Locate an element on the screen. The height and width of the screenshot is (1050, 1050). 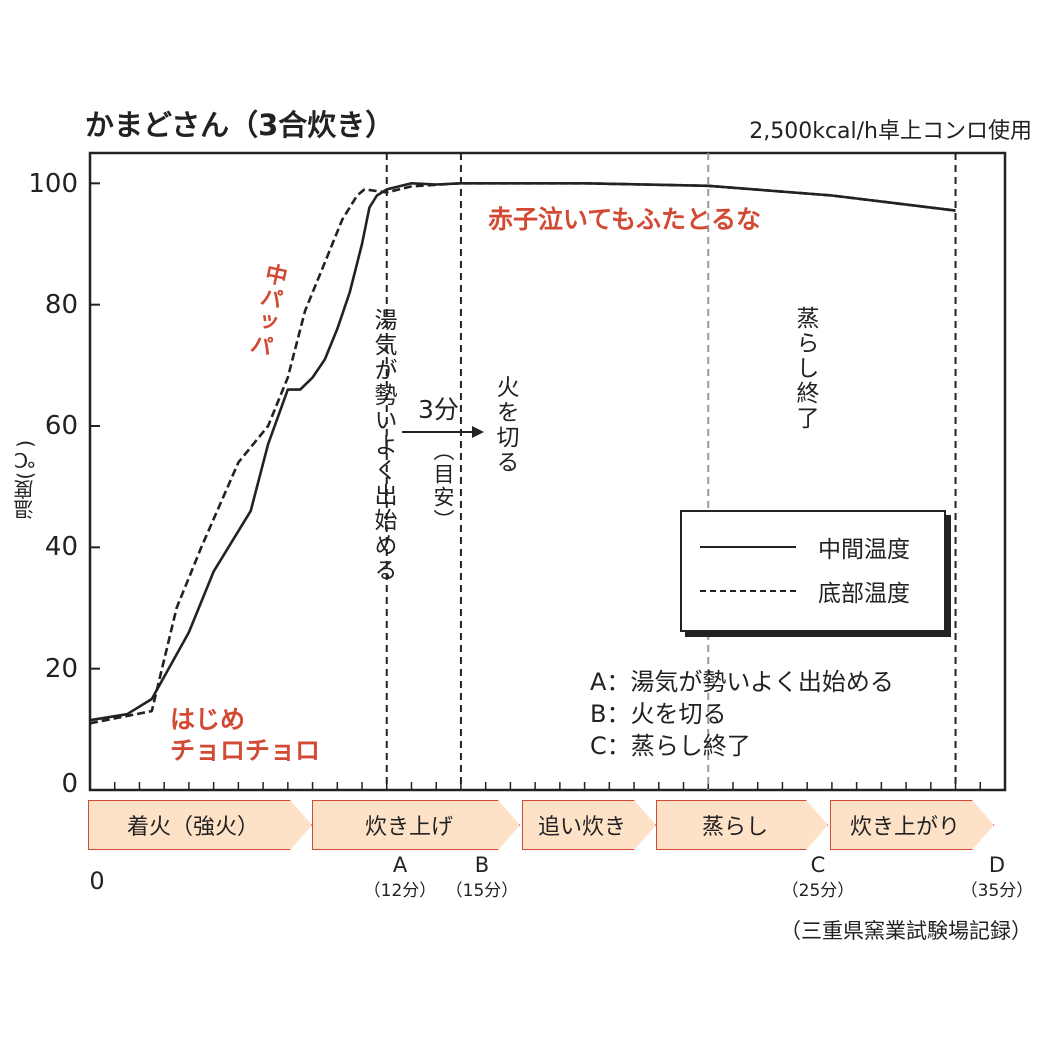
y-tick-label: 40 is located at coordinates (61, 547).